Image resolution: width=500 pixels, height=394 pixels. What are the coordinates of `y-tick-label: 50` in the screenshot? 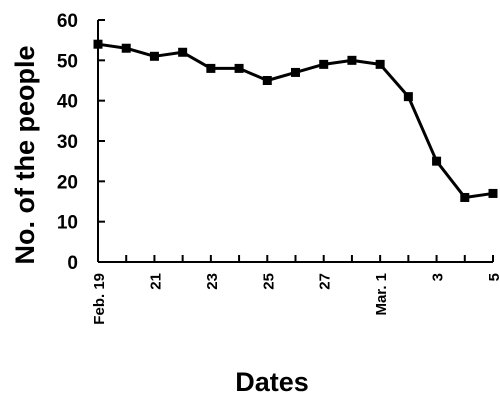 It's located at (67, 61).